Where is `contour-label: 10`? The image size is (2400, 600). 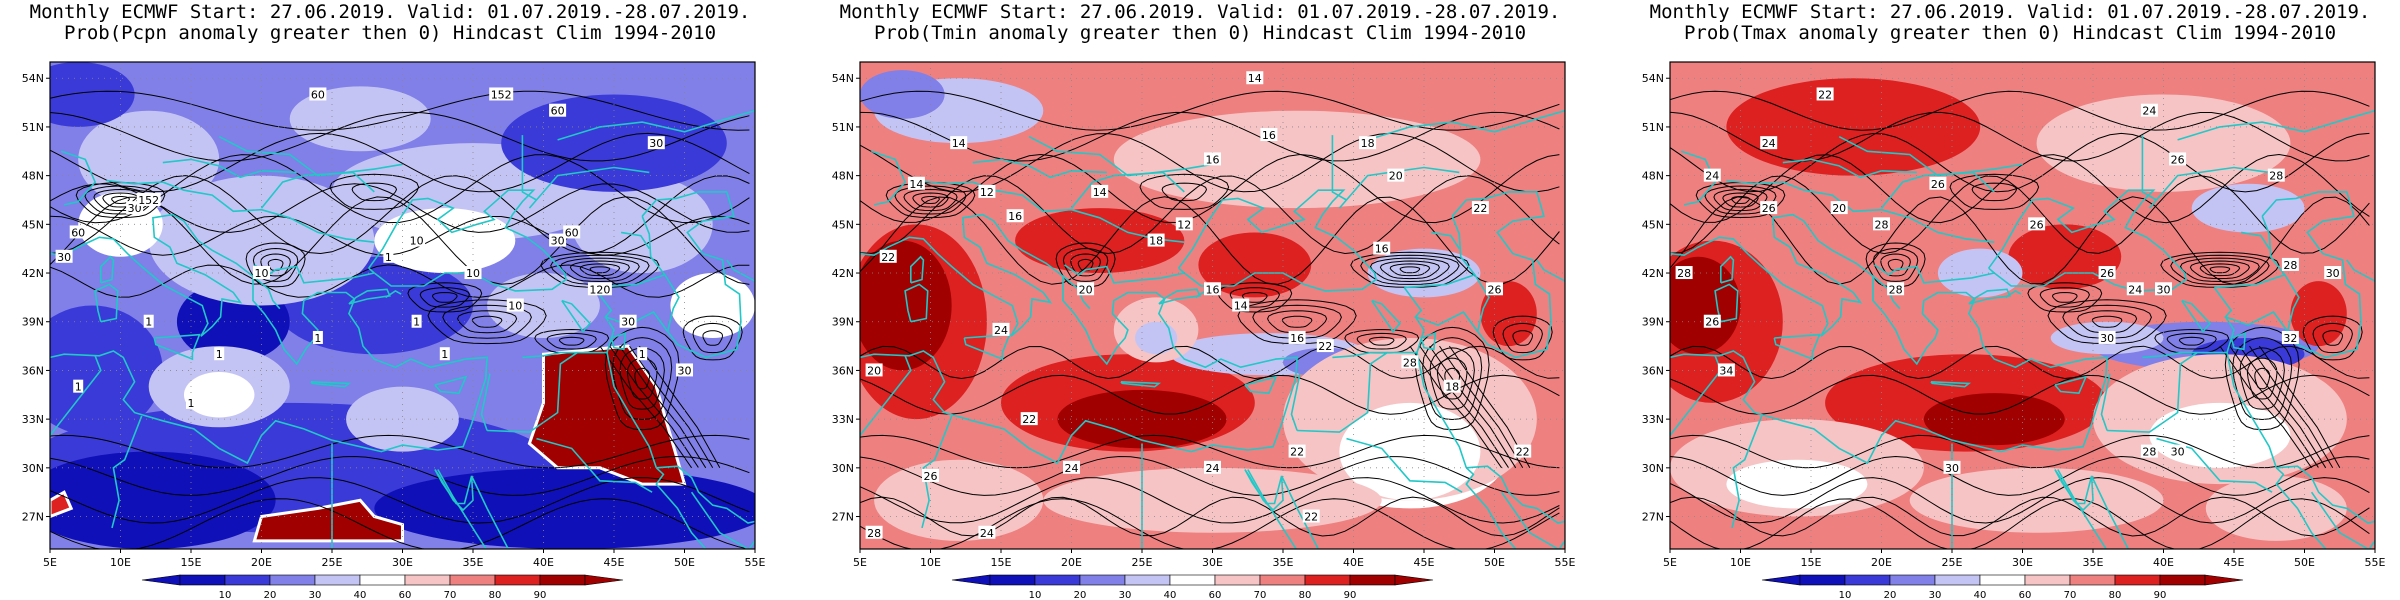
contour-label: 10 is located at coordinates (473, 273).